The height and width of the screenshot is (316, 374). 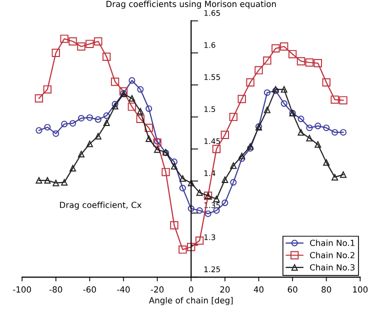 I want to click on legend-label: Chain No.3, so click(x=332, y=267).